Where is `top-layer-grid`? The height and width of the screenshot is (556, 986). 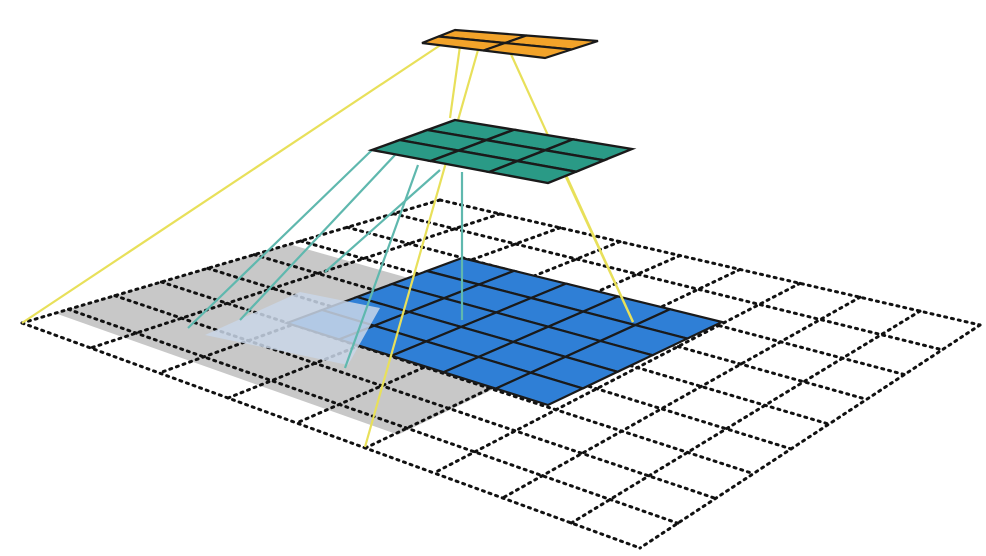 top-layer-grid is located at coordinates (510, 44).